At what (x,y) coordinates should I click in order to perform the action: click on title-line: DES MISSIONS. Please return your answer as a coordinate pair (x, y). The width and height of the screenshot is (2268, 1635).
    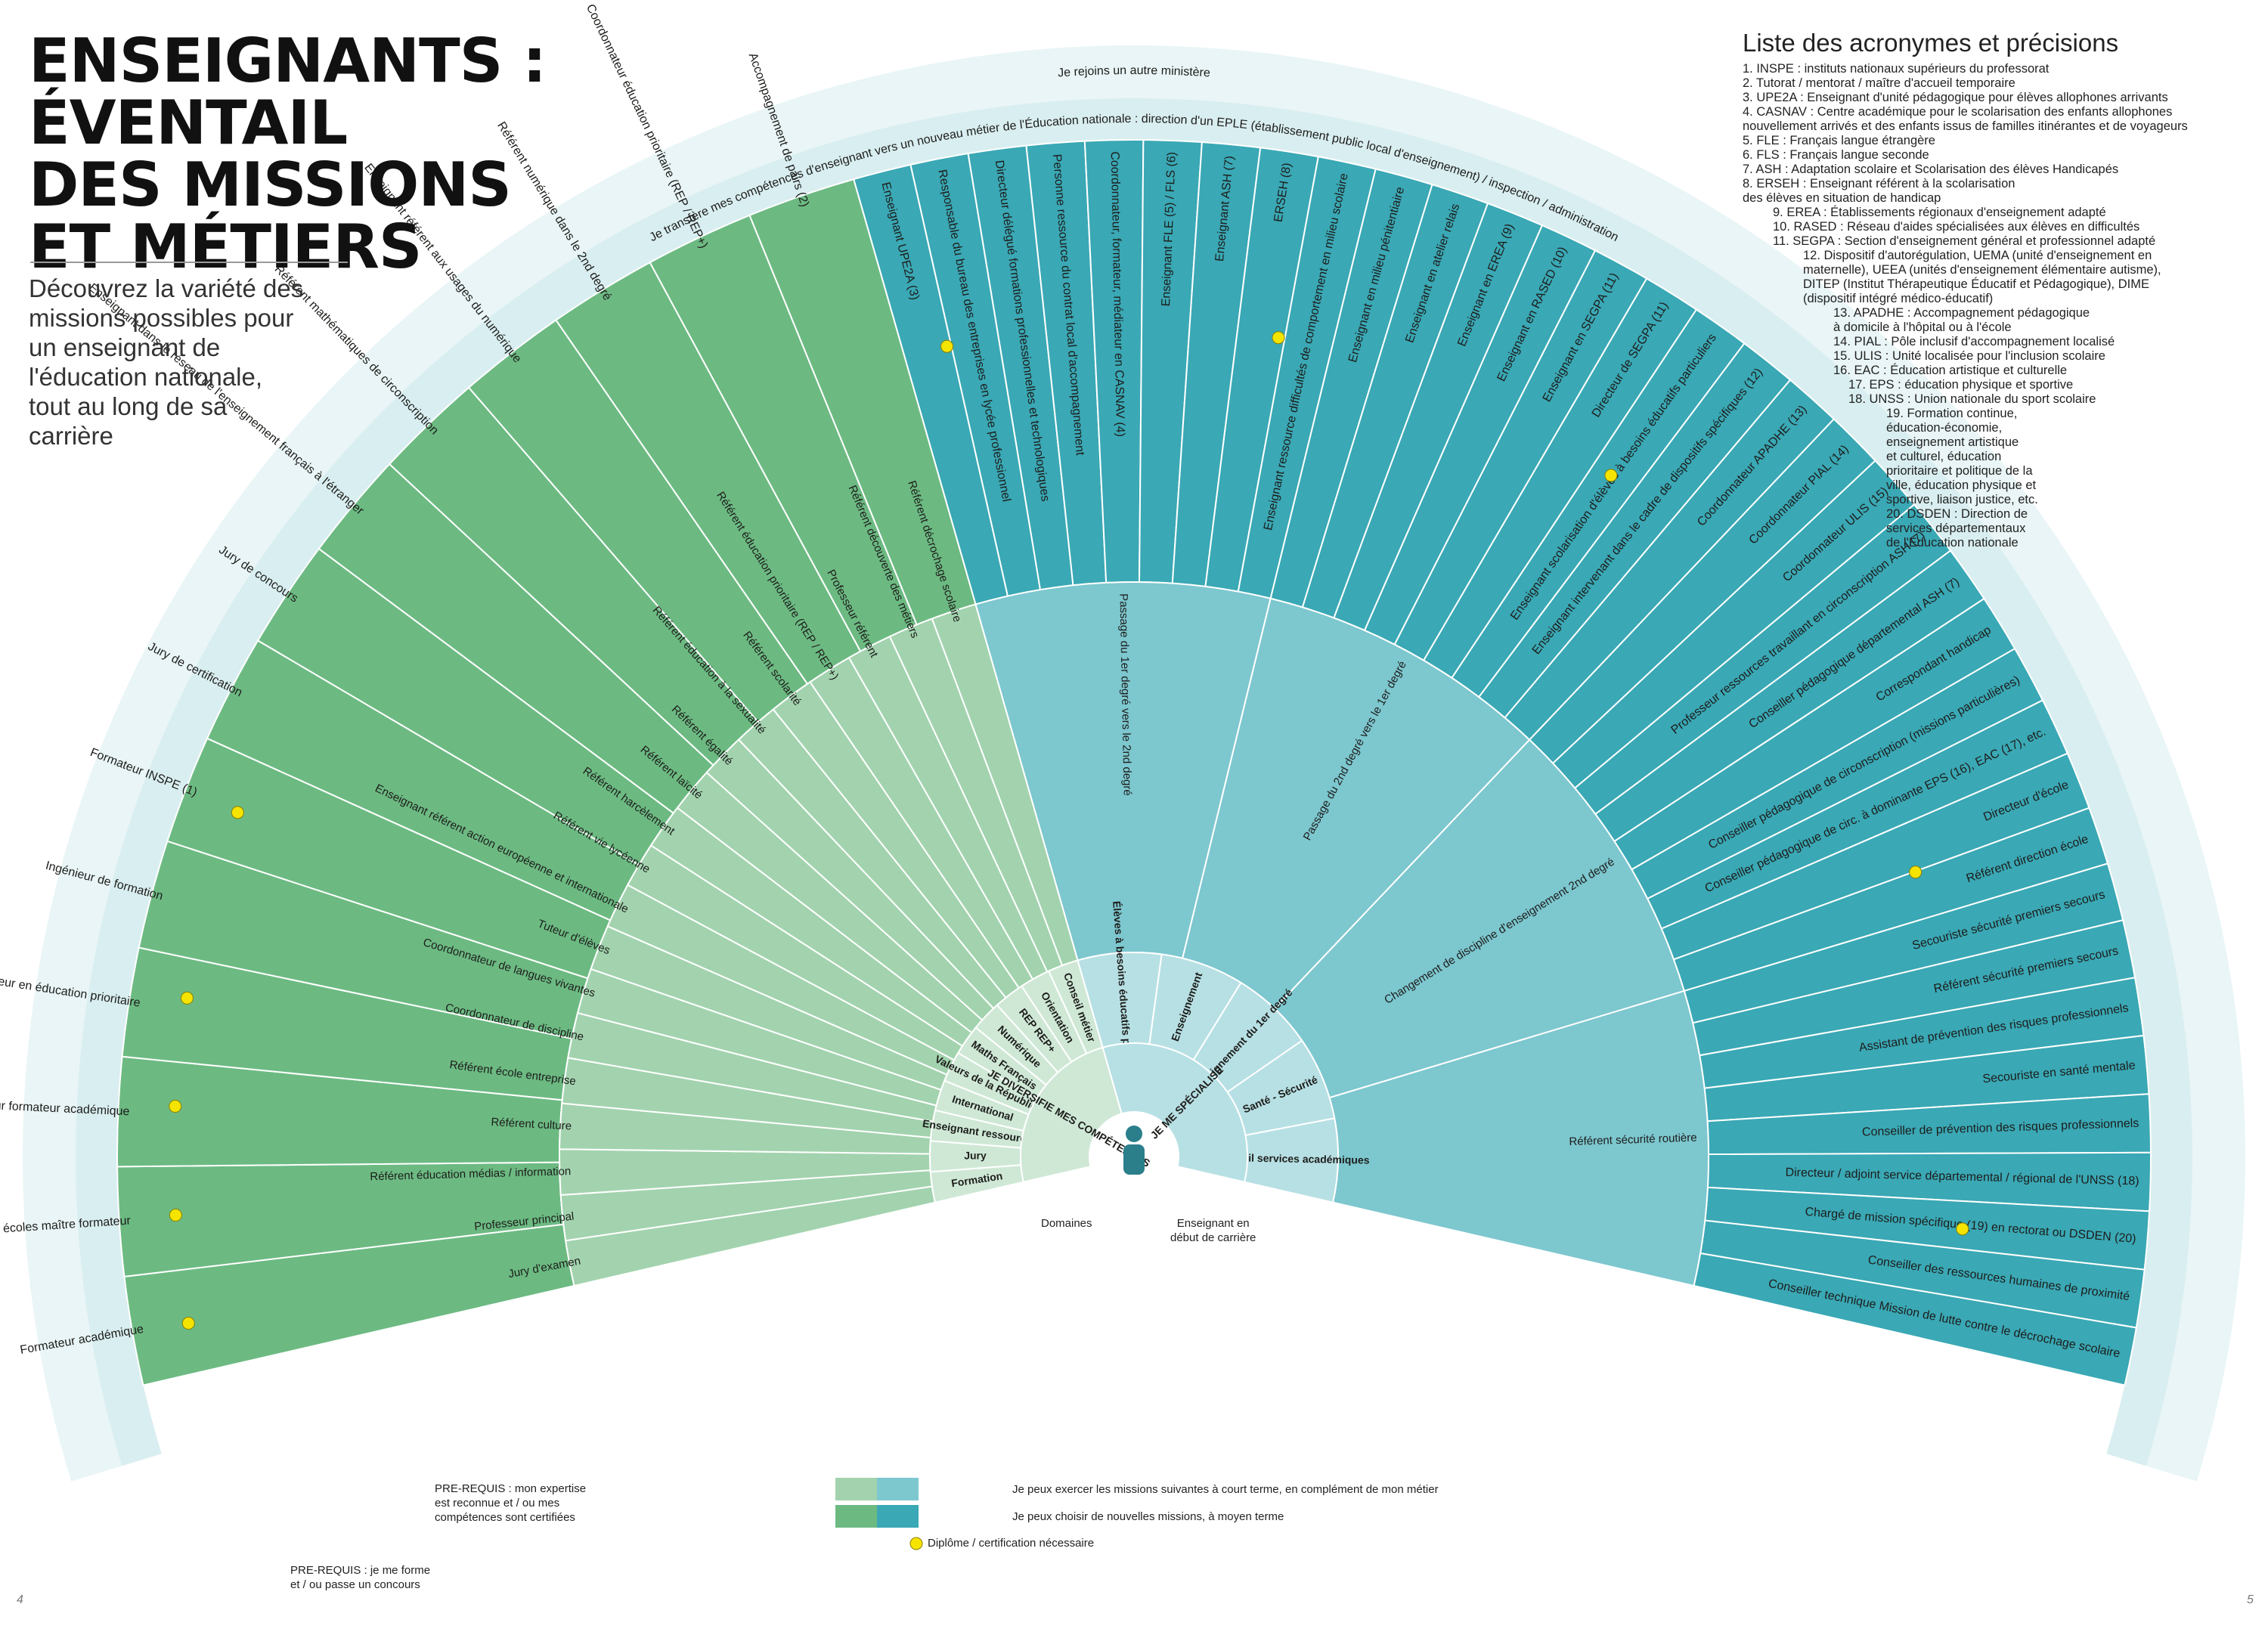
    Looking at the image, I should click on (270, 185).